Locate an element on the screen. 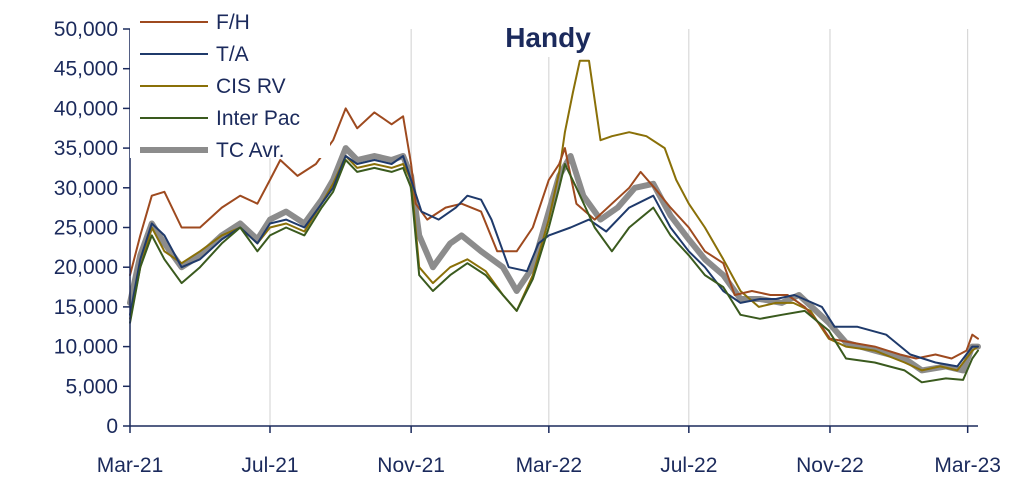  y-tick-label: 50,000 is located at coordinates (86, 29).